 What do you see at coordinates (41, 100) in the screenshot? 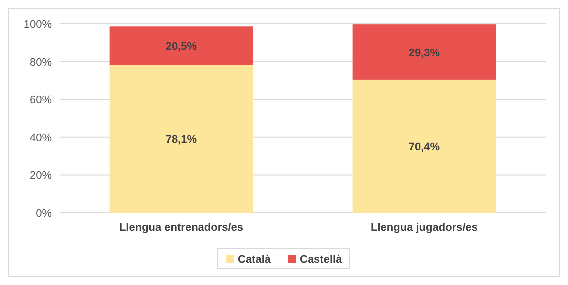
I see `y-tick-label: 60%` at bounding box center [41, 100].